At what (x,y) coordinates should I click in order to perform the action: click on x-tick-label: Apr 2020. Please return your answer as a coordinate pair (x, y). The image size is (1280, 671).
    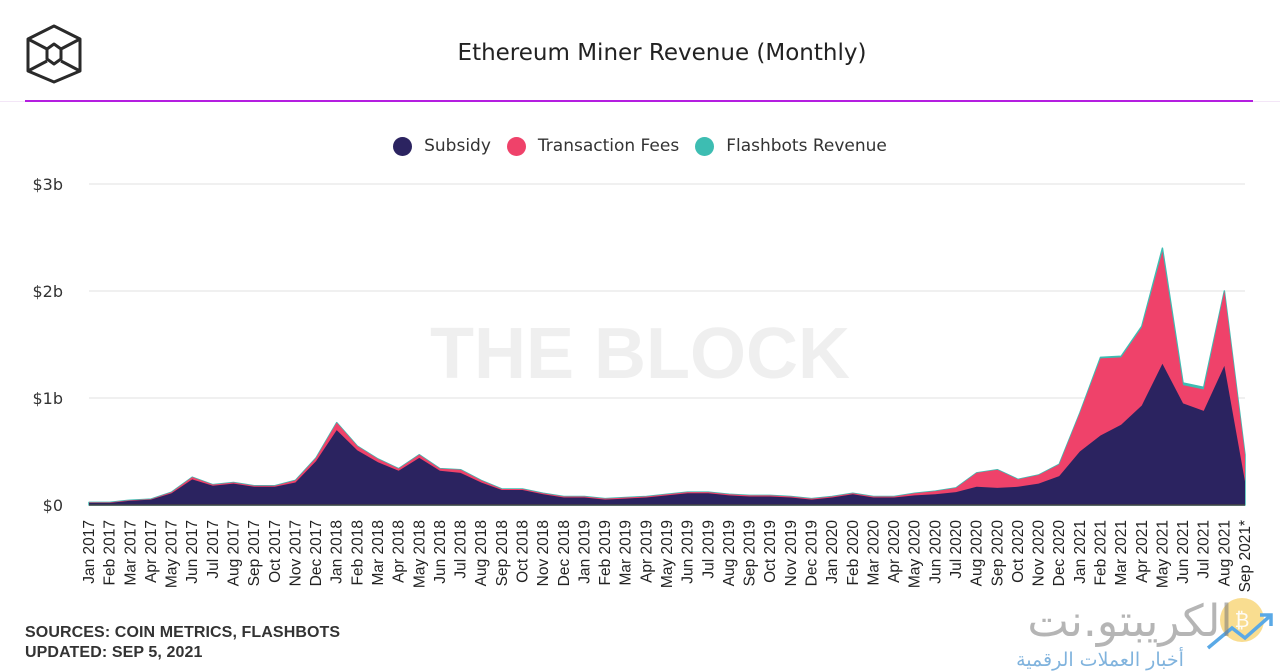
    Looking at the image, I should click on (894, 551).